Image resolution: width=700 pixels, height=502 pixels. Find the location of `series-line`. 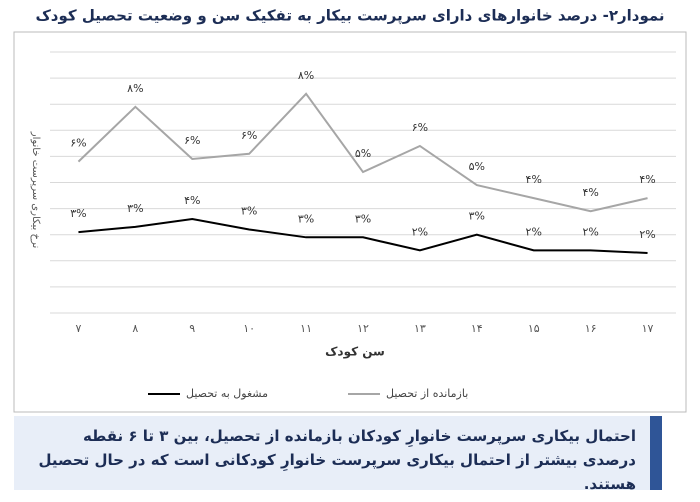

series-line is located at coordinates (363, 236).